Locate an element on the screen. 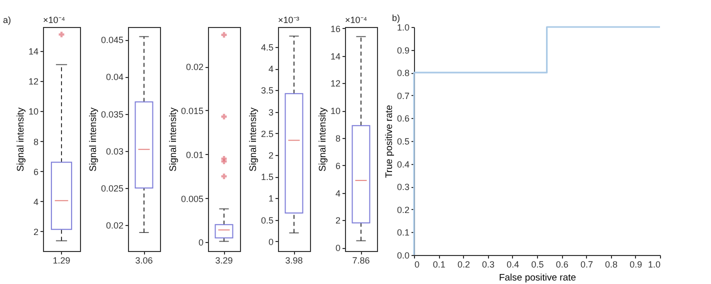 The height and width of the screenshot is (284, 711). y-tick-label: 0.035 is located at coordinates (112, 114).